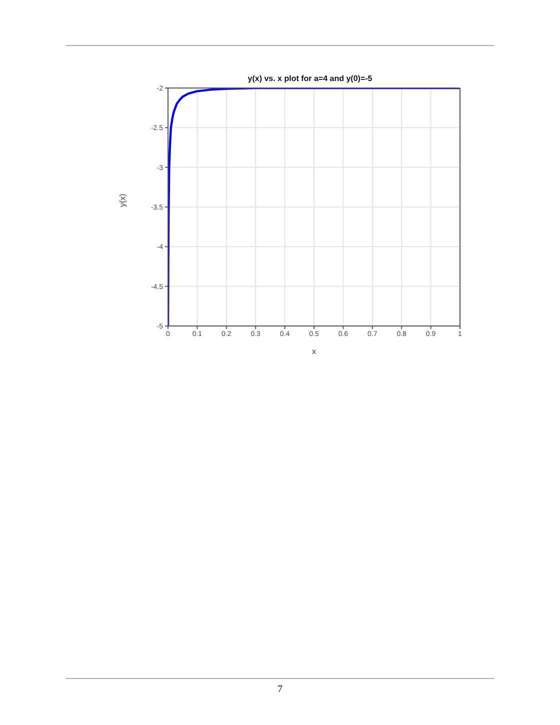 The height and width of the screenshot is (725, 560). I want to click on x-axis-title: x, so click(314, 351).